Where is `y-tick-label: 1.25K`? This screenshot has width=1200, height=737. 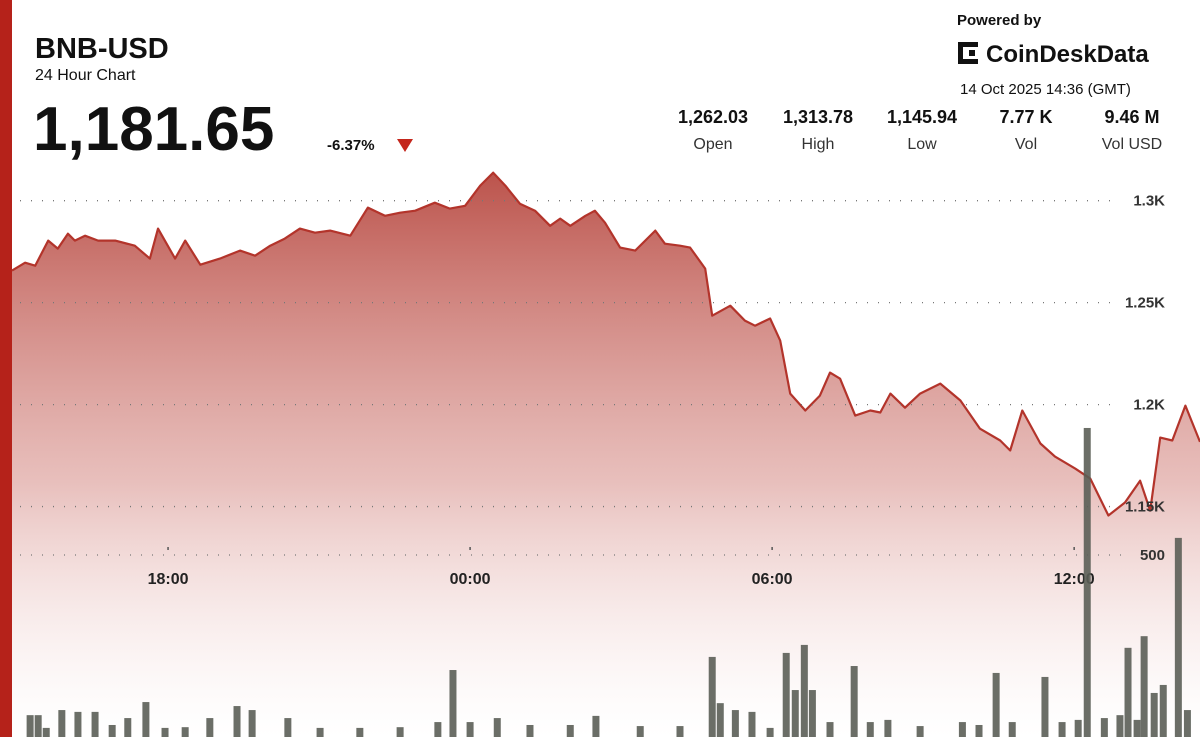
y-tick-label: 1.25K is located at coordinates (1145, 303).